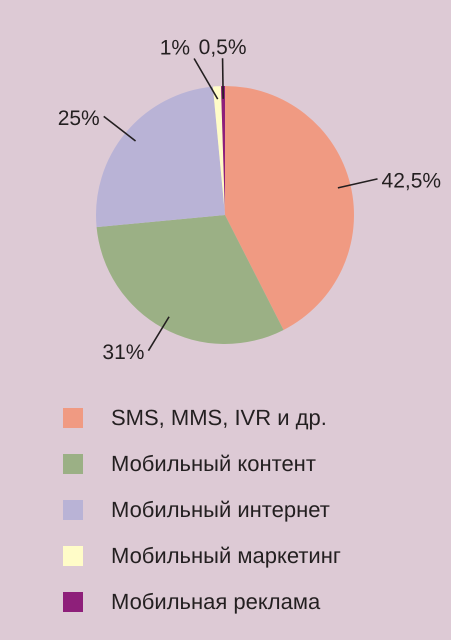  Describe the element at coordinates (222, 48) in the screenshot. I see `data-label: 0,5%` at that location.